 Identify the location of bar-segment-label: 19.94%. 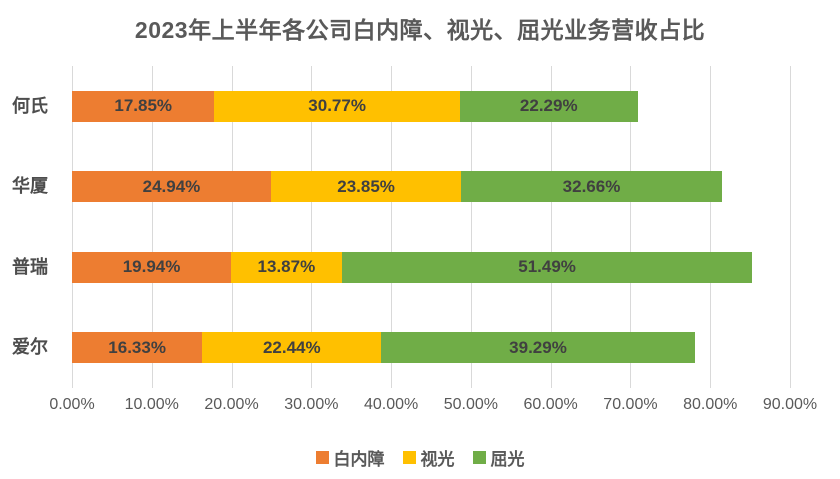
(151, 267).